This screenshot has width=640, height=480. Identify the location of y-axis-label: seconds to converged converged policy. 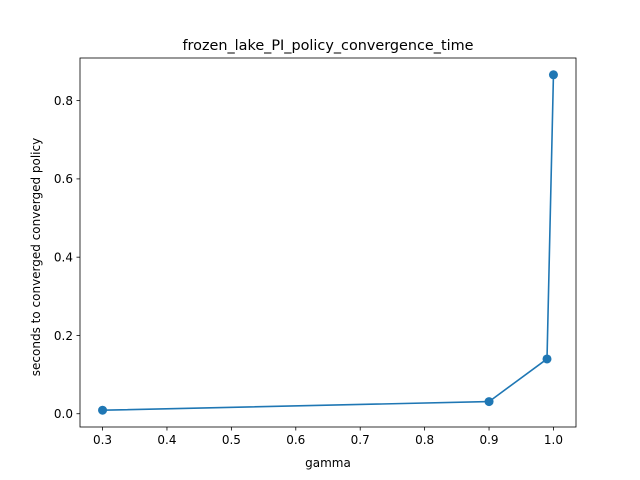
(36, 257).